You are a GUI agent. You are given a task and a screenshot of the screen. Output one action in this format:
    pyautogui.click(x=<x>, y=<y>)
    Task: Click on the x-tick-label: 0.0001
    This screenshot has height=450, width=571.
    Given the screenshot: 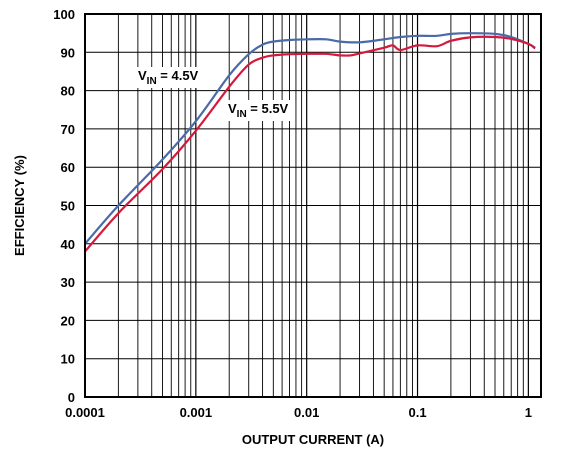 What is the action you would take?
    pyautogui.click(x=85, y=412)
    